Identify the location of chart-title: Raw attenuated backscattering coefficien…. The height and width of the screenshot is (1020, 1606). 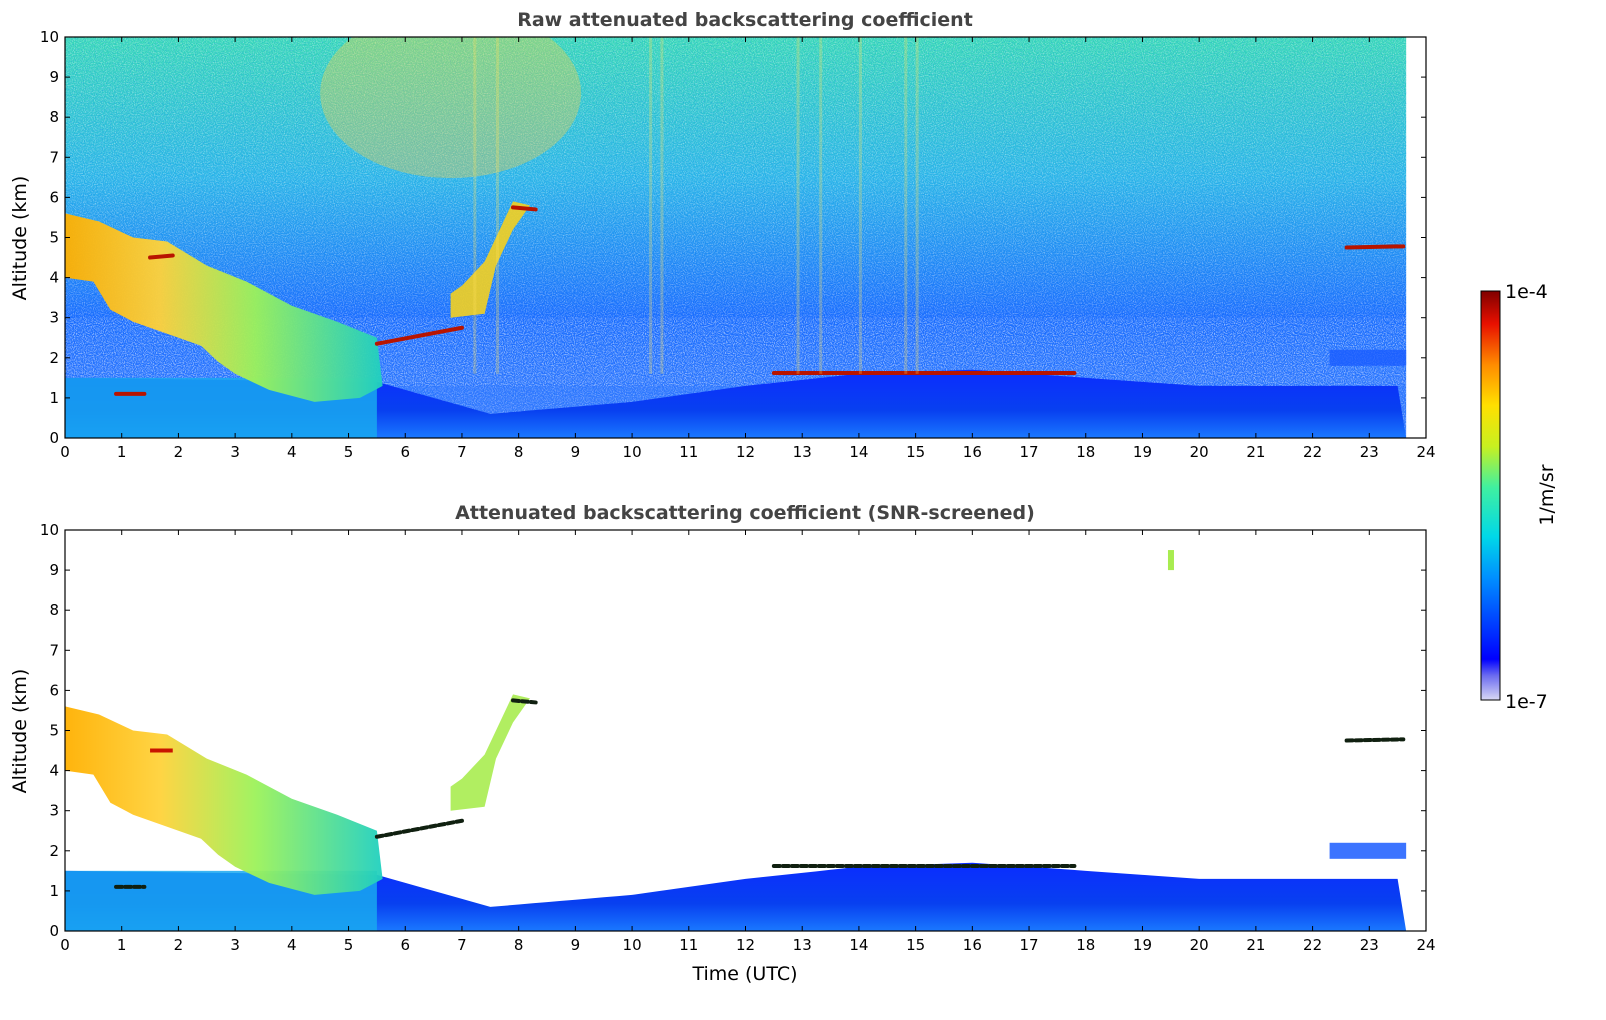
(745, 20).